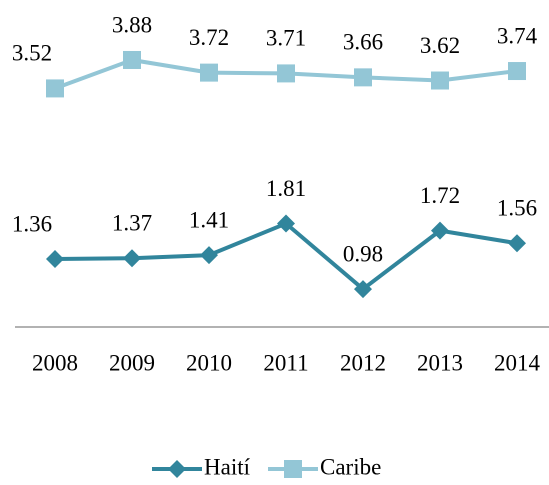 The image size is (549, 485). I want to click on x-tick-label: 2009, so click(132, 362).